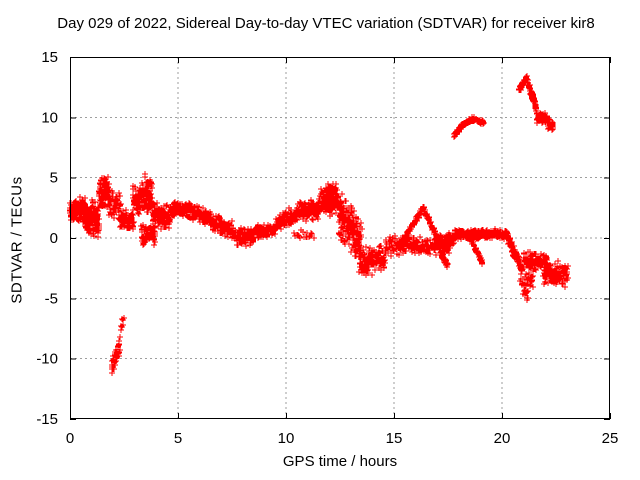 Image resolution: width=640 pixels, height=480 pixels. What do you see at coordinates (178, 438) in the screenshot?
I see `x-tick-label: 5` at bounding box center [178, 438].